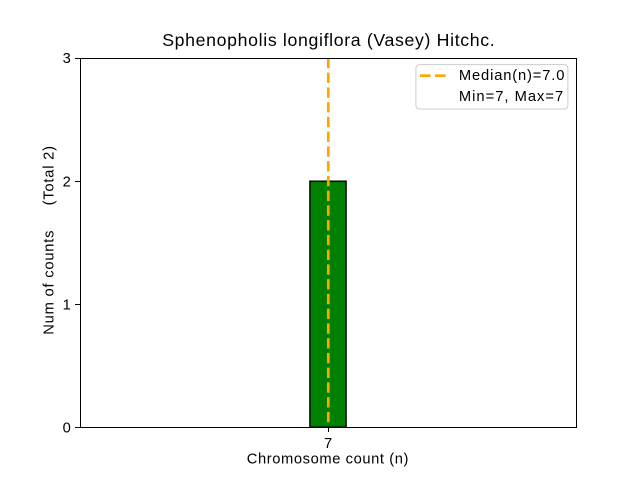 Image resolution: width=640 pixels, height=485 pixels. What do you see at coordinates (328, 40) in the screenshot?
I see `svg-text:Sphenopholis longiflora (Vasey: Sphenopholis longiflora (Vasey) Hitchc.` at bounding box center [328, 40].